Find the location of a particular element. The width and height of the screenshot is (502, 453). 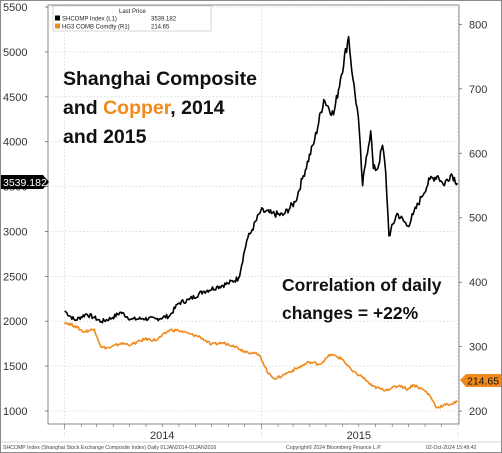

legend-label-copper: HG3 COMB Comdty (R1) is located at coordinates (96, 28).